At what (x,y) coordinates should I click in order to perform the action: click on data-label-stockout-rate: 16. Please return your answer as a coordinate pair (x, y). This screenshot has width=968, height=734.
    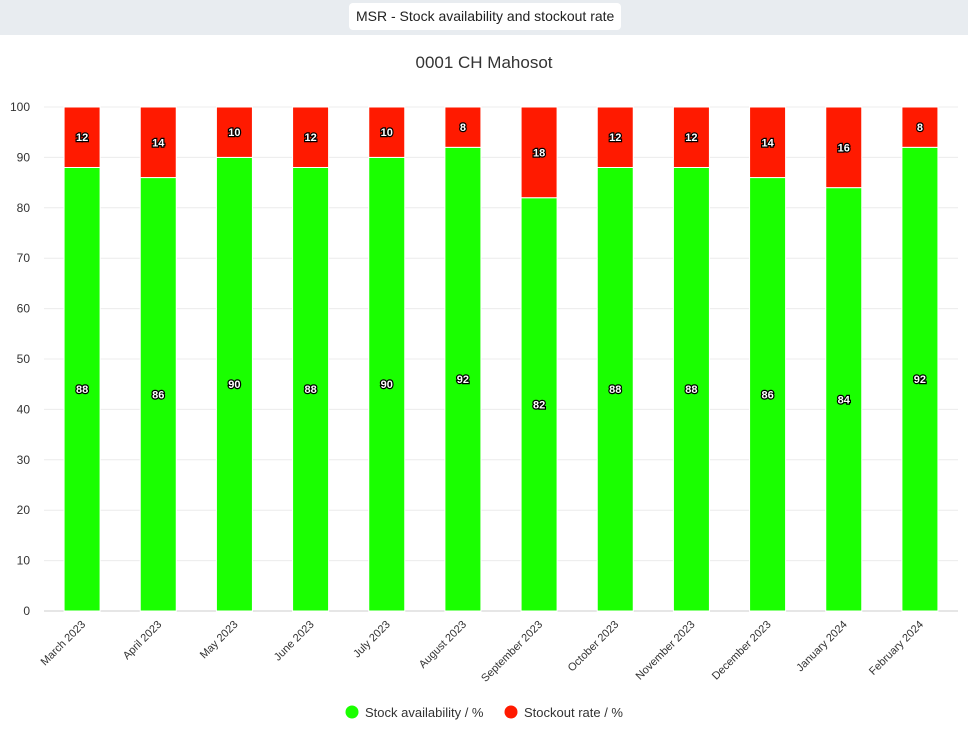
    Looking at the image, I should click on (844, 148).